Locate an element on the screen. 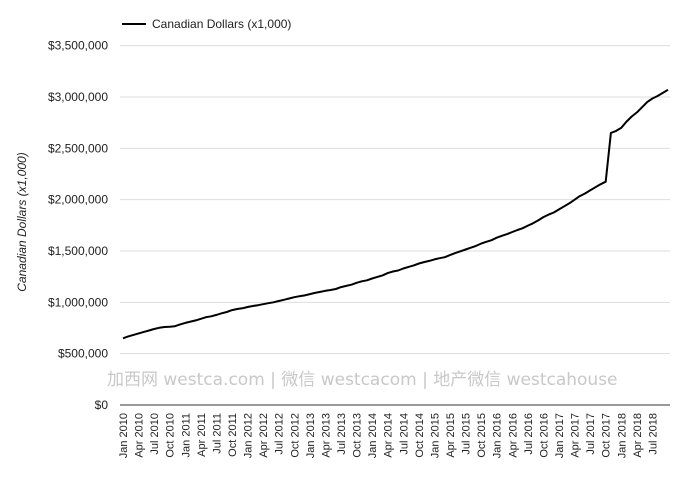  y-tick-label: $1,000,000 is located at coordinates (78, 302).